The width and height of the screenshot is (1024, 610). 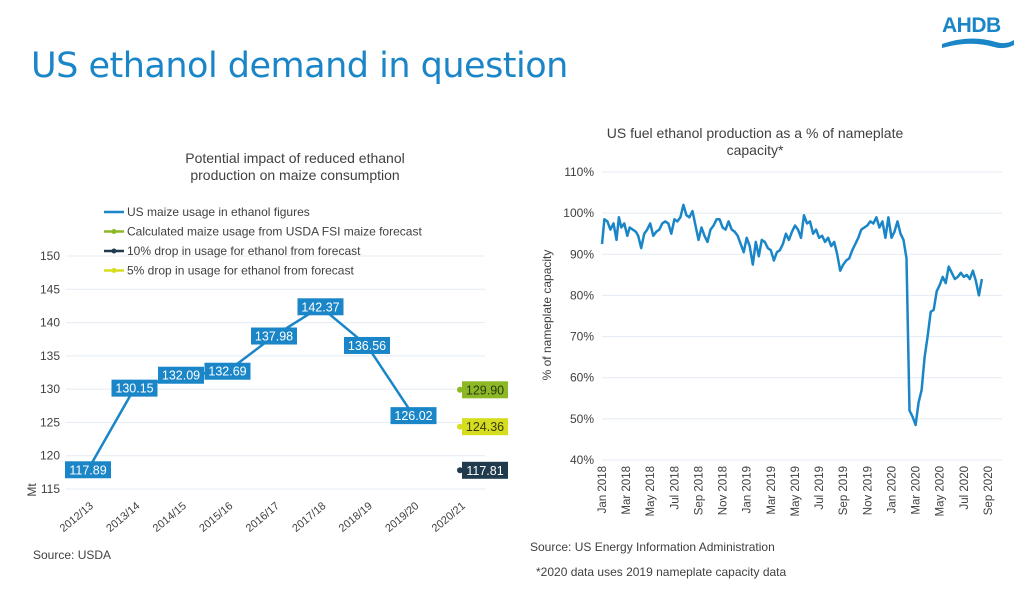 What do you see at coordinates (978, 43) in the screenshot?
I see `logo-wave-icon` at bounding box center [978, 43].